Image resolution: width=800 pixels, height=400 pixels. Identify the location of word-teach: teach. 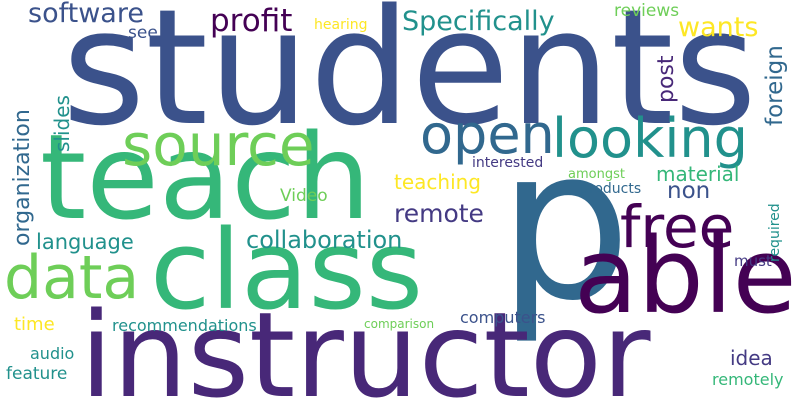
(205, 177).